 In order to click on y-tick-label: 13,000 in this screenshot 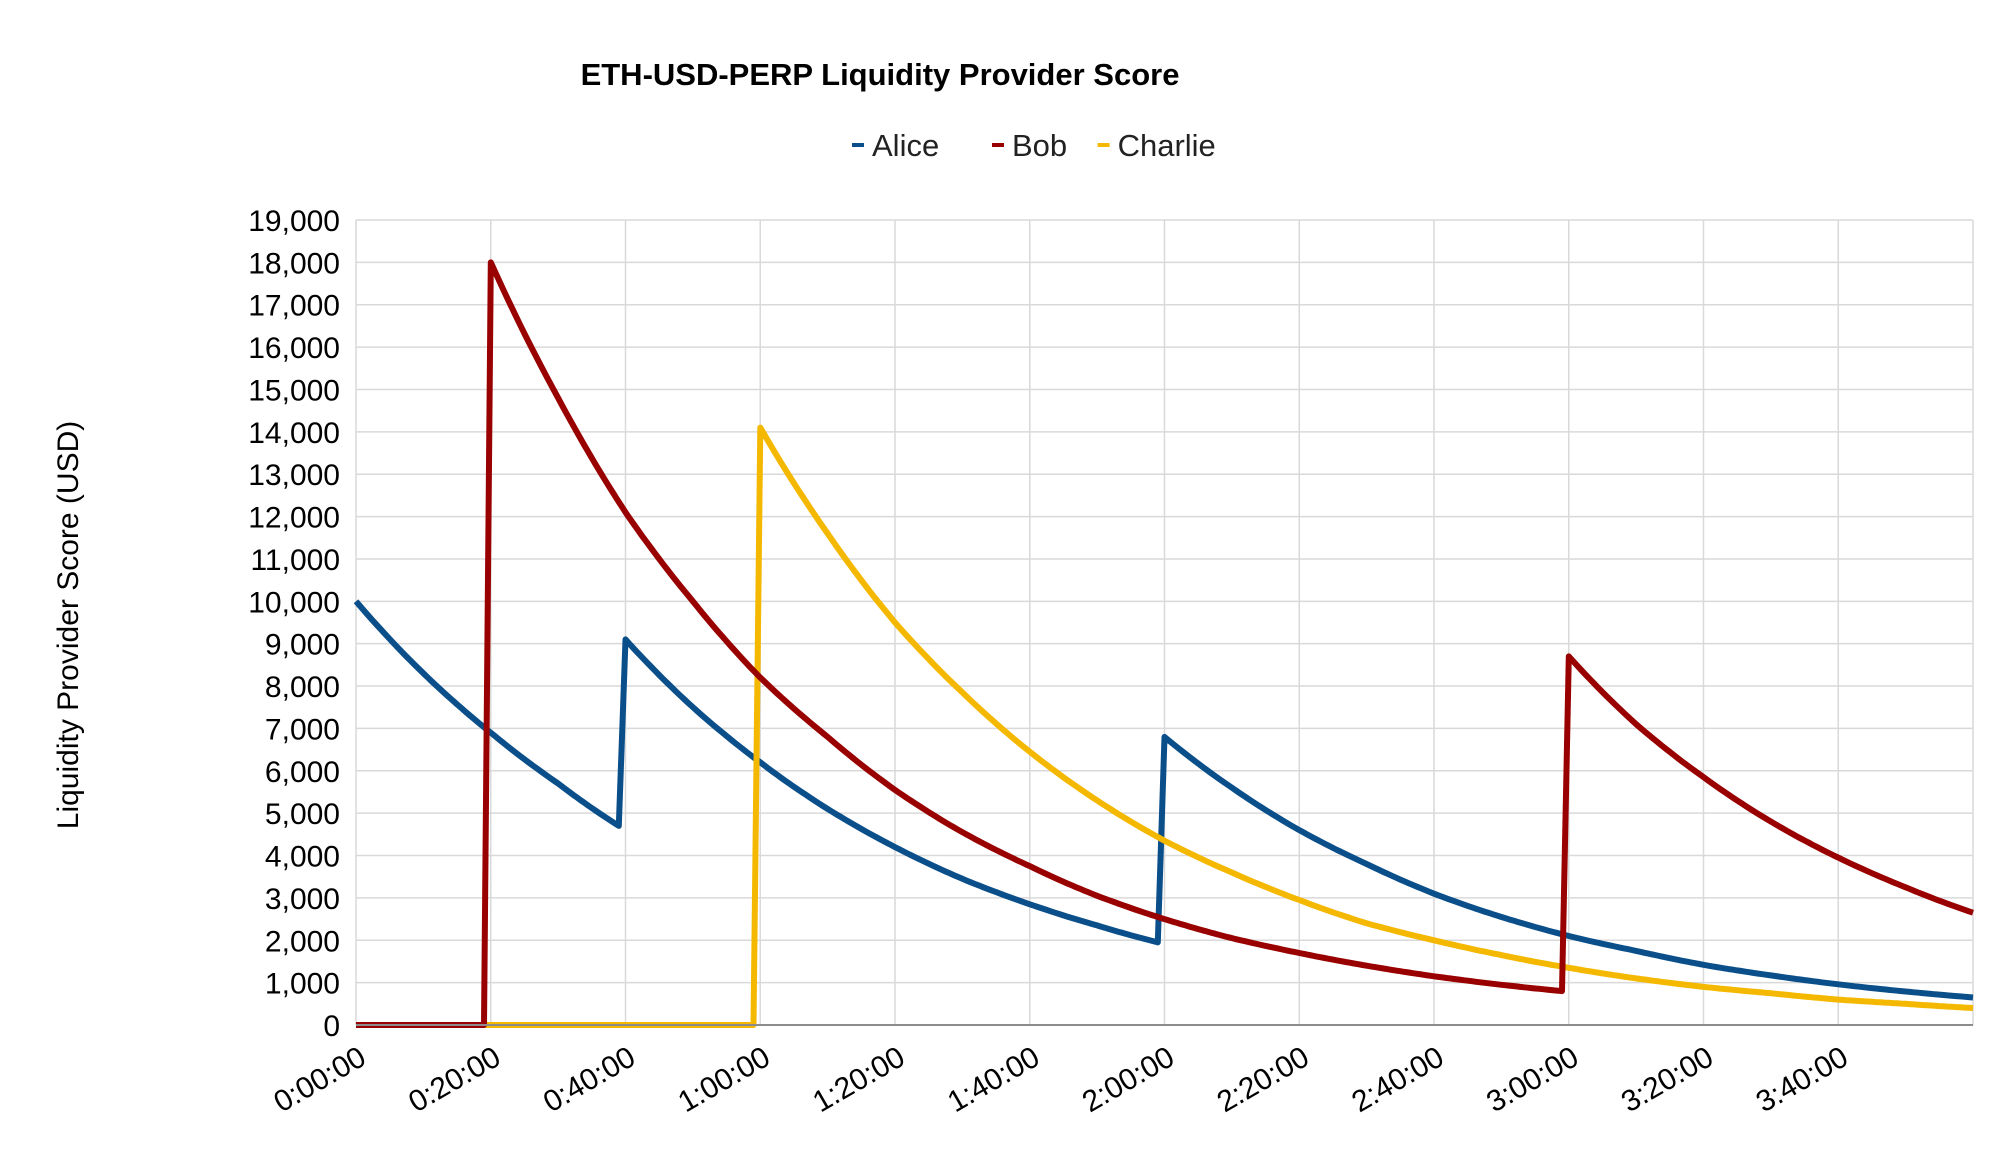, I will do `click(294, 475)`.